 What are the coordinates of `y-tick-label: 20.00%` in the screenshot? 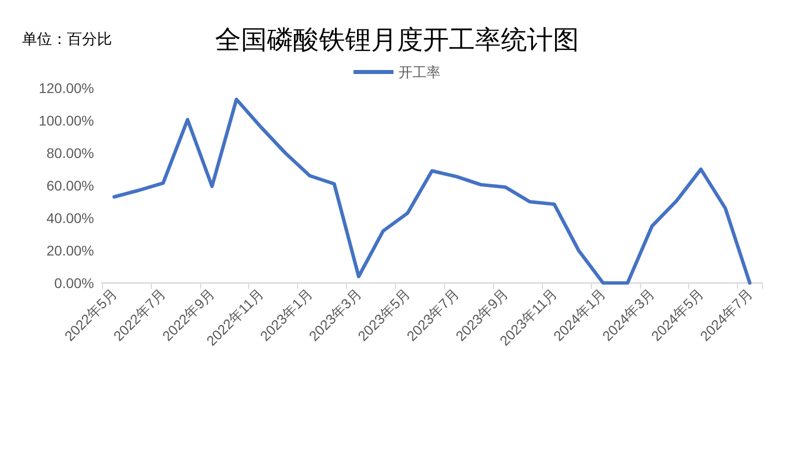 It's located at (70, 250).